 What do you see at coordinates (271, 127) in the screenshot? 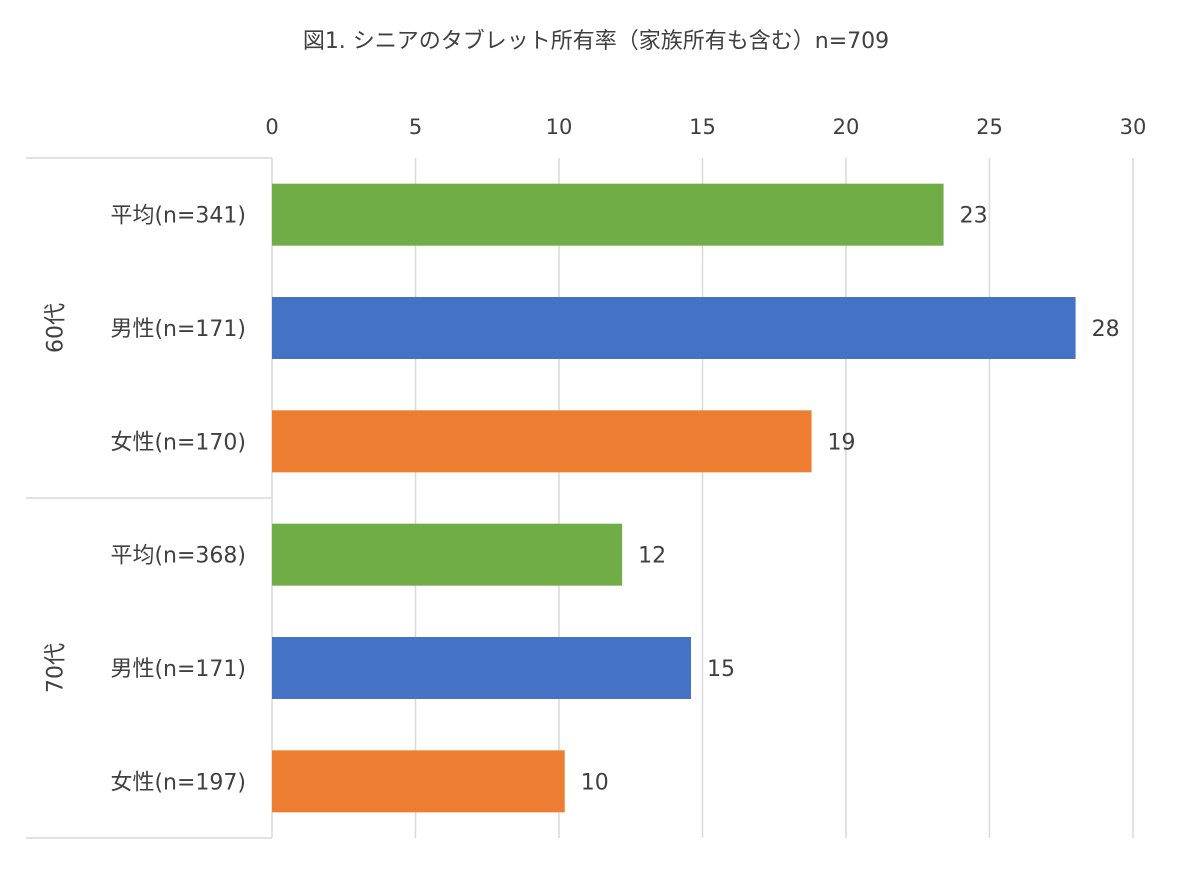
I see `x-tick-label: 0` at bounding box center [271, 127].